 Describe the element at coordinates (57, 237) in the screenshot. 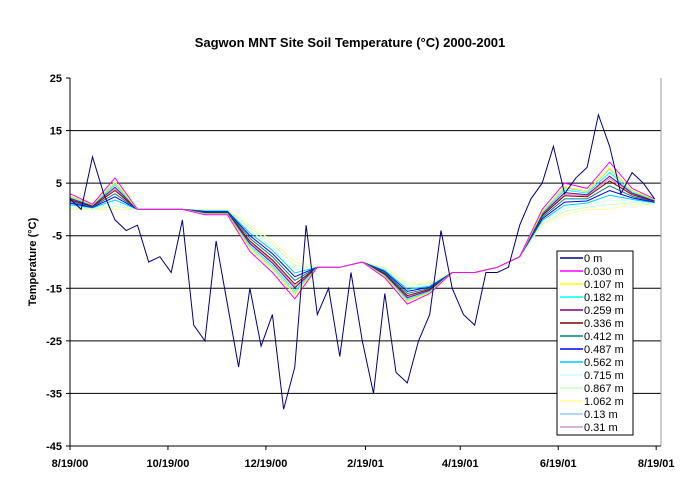

I see `y-tick-label: -5` at that location.